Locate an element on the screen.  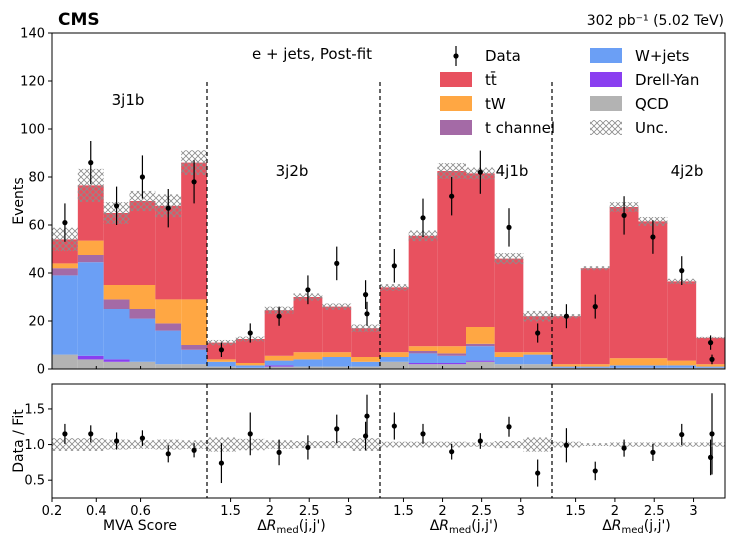
ratio-y-axis-label: Data / Fit is located at coordinates (19, 441).